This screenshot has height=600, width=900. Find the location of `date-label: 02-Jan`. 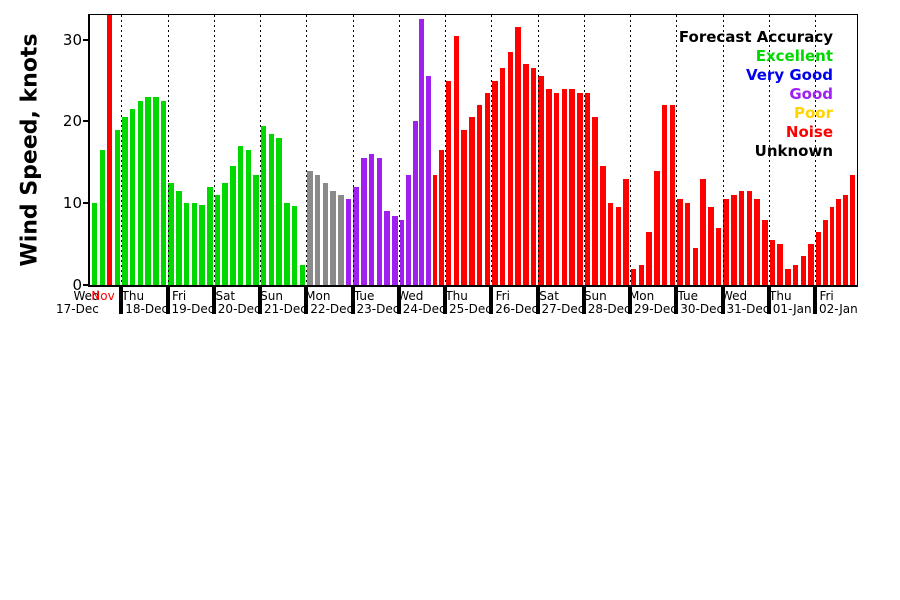

date-label: 02-Jan is located at coordinates (838, 309).